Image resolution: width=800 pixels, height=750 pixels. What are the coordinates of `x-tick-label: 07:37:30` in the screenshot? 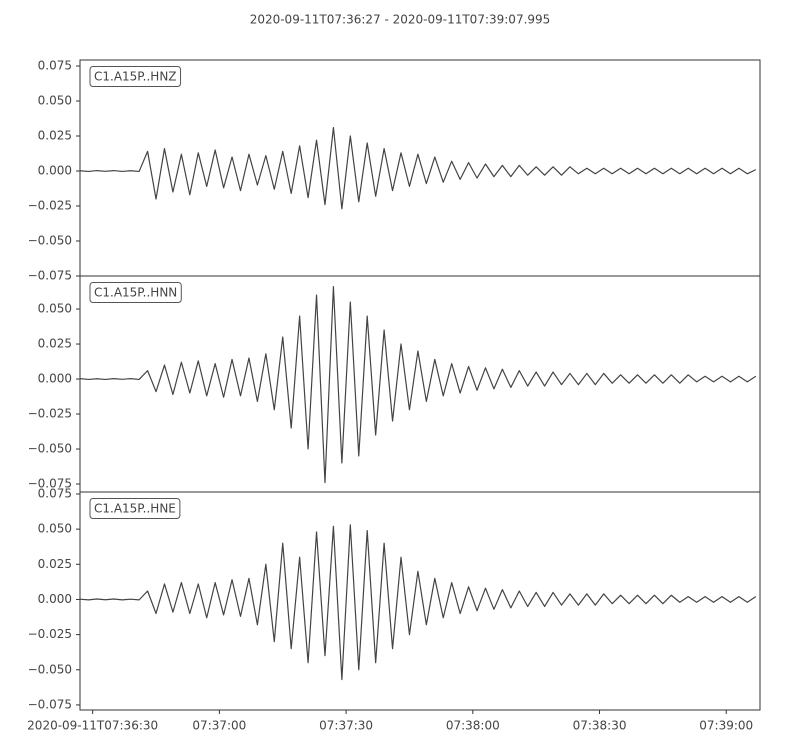 It's located at (346, 726).